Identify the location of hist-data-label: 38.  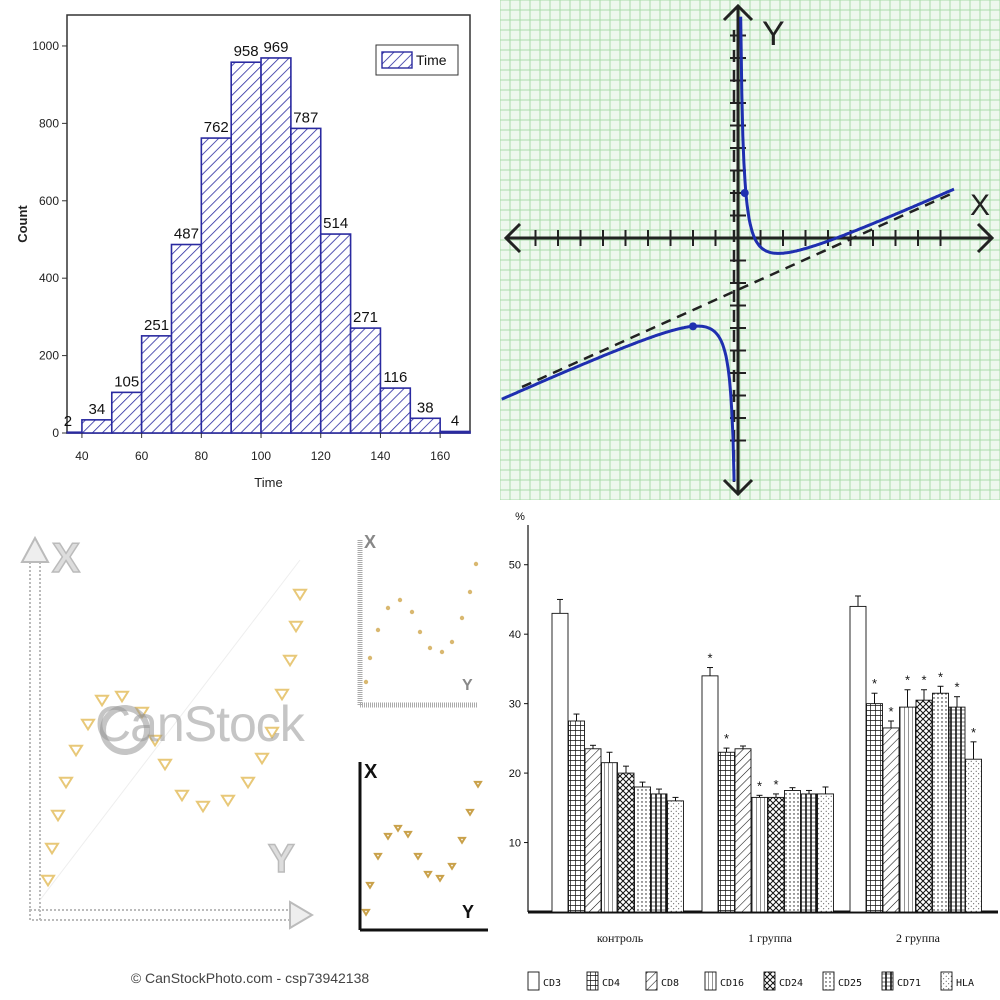
(425, 407).